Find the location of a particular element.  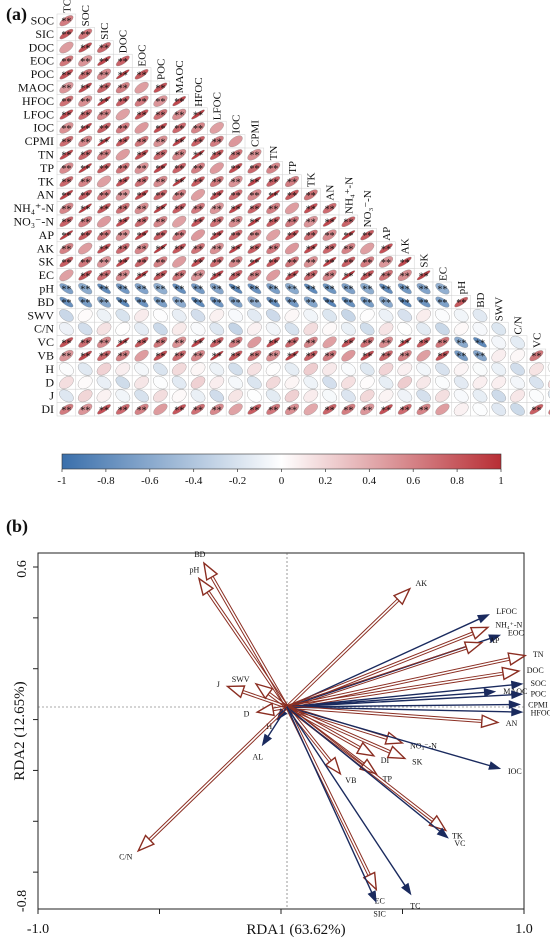

heatmap-ellipse-j-hfoc is located at coordinates (198, 396).